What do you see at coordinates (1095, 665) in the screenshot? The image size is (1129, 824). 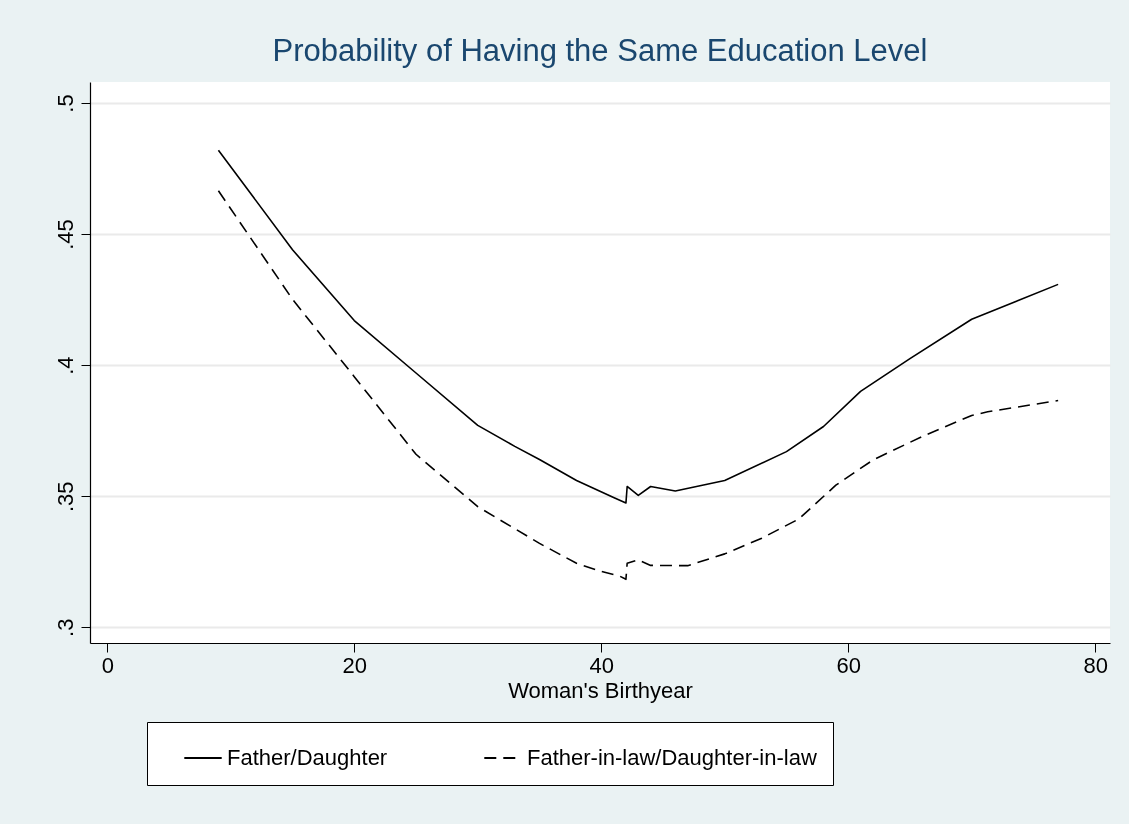 I see `x-tick-label: 80` at bounding box center [1095, 665].